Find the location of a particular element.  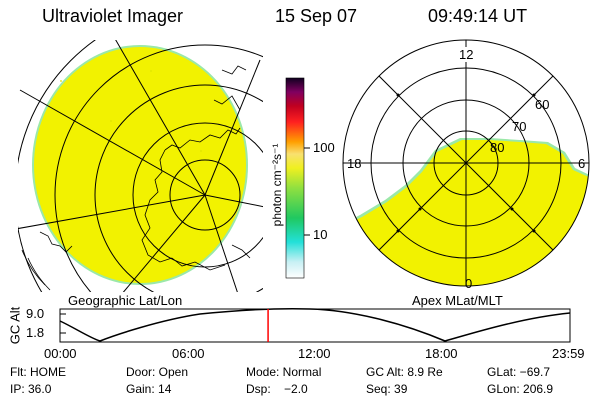

colorbar-tick-label-100: 100 is located at coordinates (324, 147).